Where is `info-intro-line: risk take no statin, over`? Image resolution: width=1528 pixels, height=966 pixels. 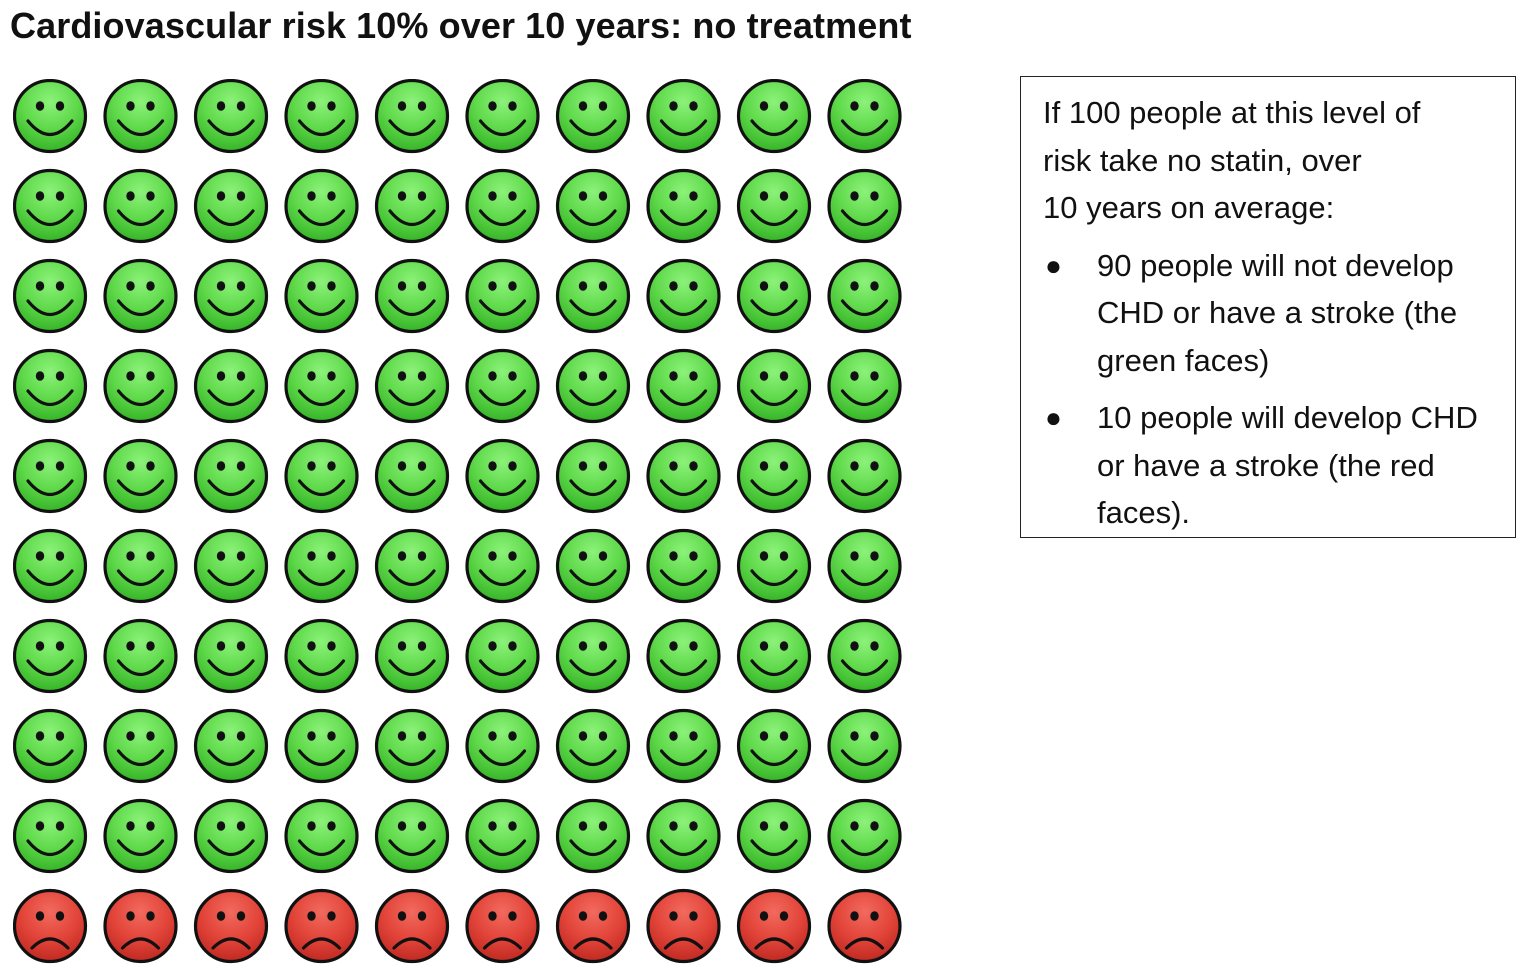 info-intro-line: risk take no statin, over is located at coordinates (1202, 160).